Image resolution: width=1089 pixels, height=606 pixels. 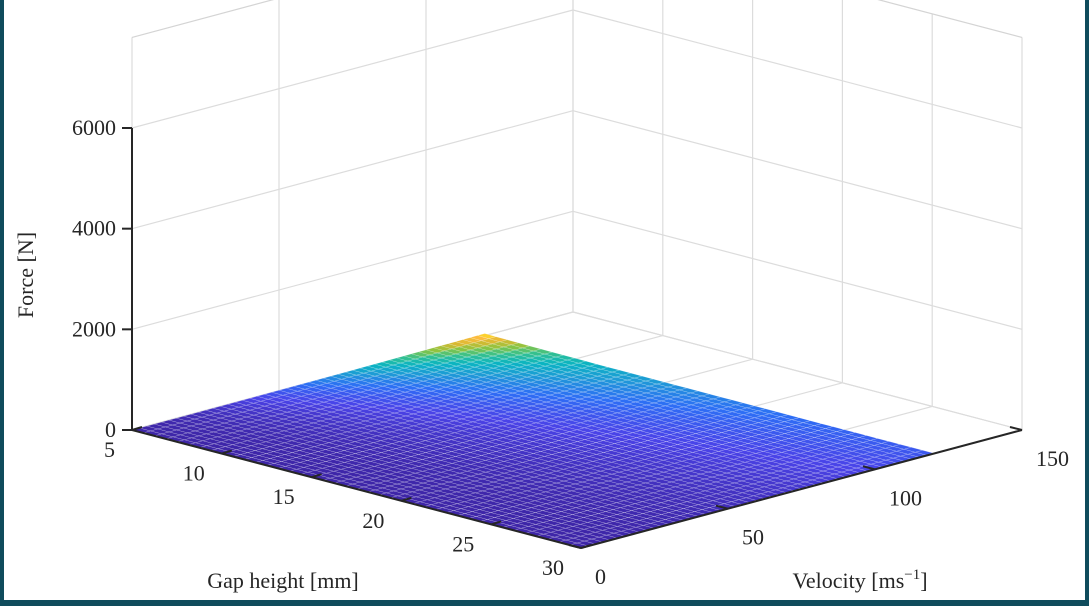 What do you see at coordinates (600, 576) in the screenshot?
I see `y-tick-label: 0` at bounding box center [600, 576].